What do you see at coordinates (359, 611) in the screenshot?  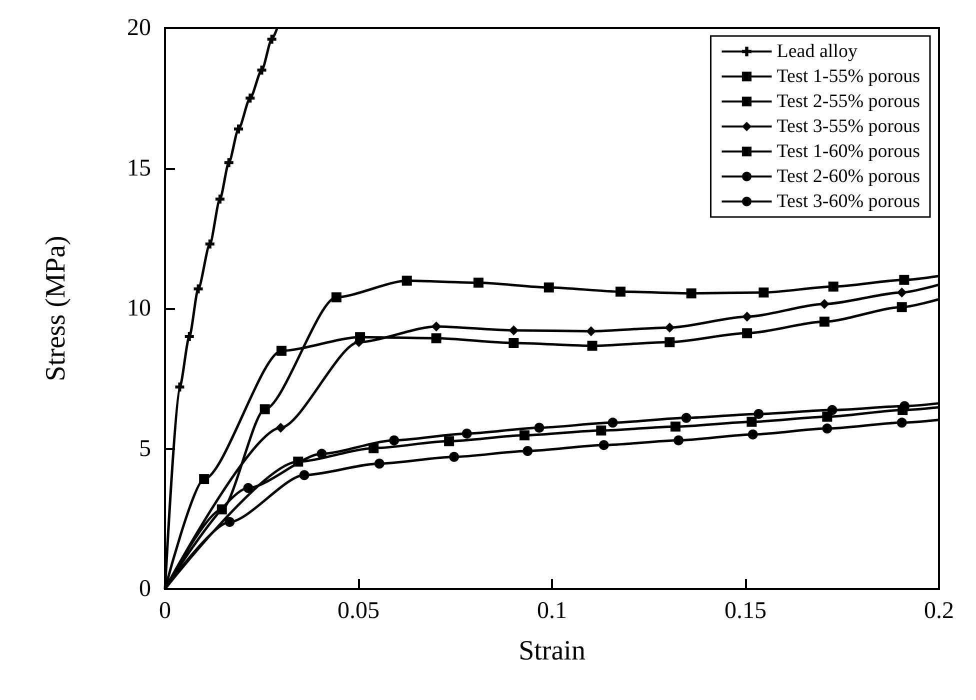 I see `x-tick-label: 0.05` at bounding box center [359, 611].